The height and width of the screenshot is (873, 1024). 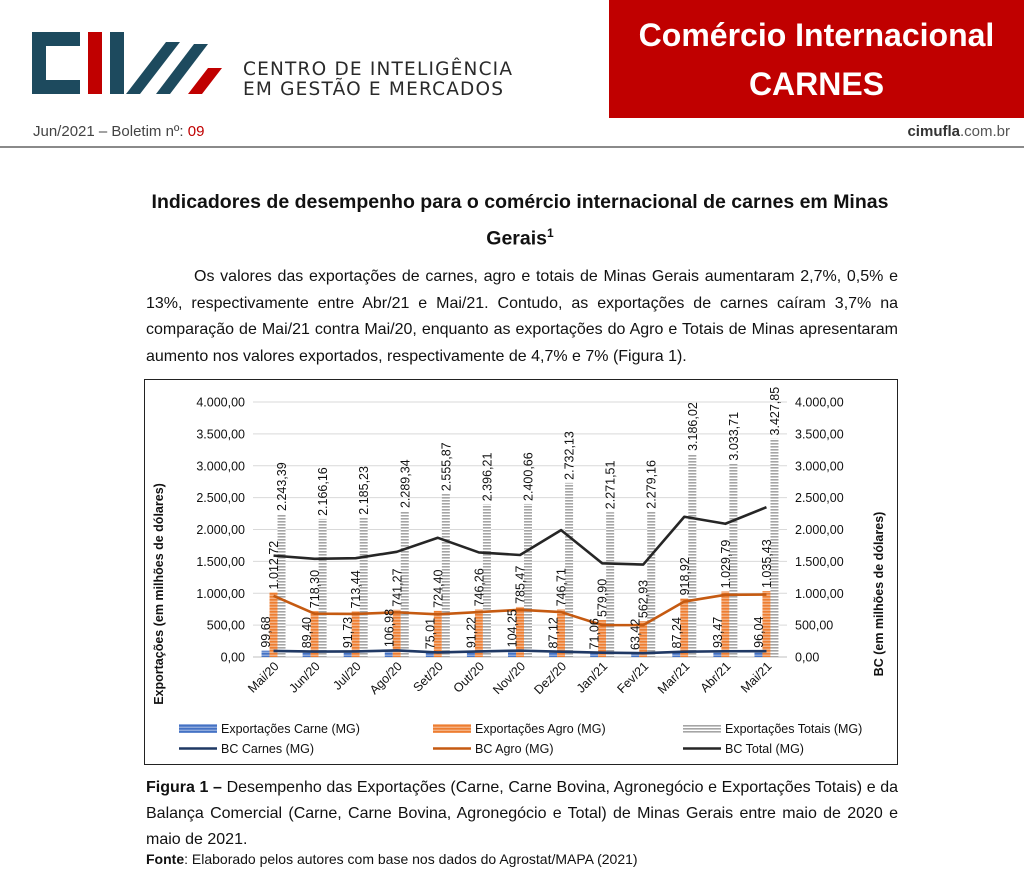 What do you see at coordinates (764, 749) in the screenshot?
I see `legend-label: BC Total (MG)` at bounding box center [764, 749].